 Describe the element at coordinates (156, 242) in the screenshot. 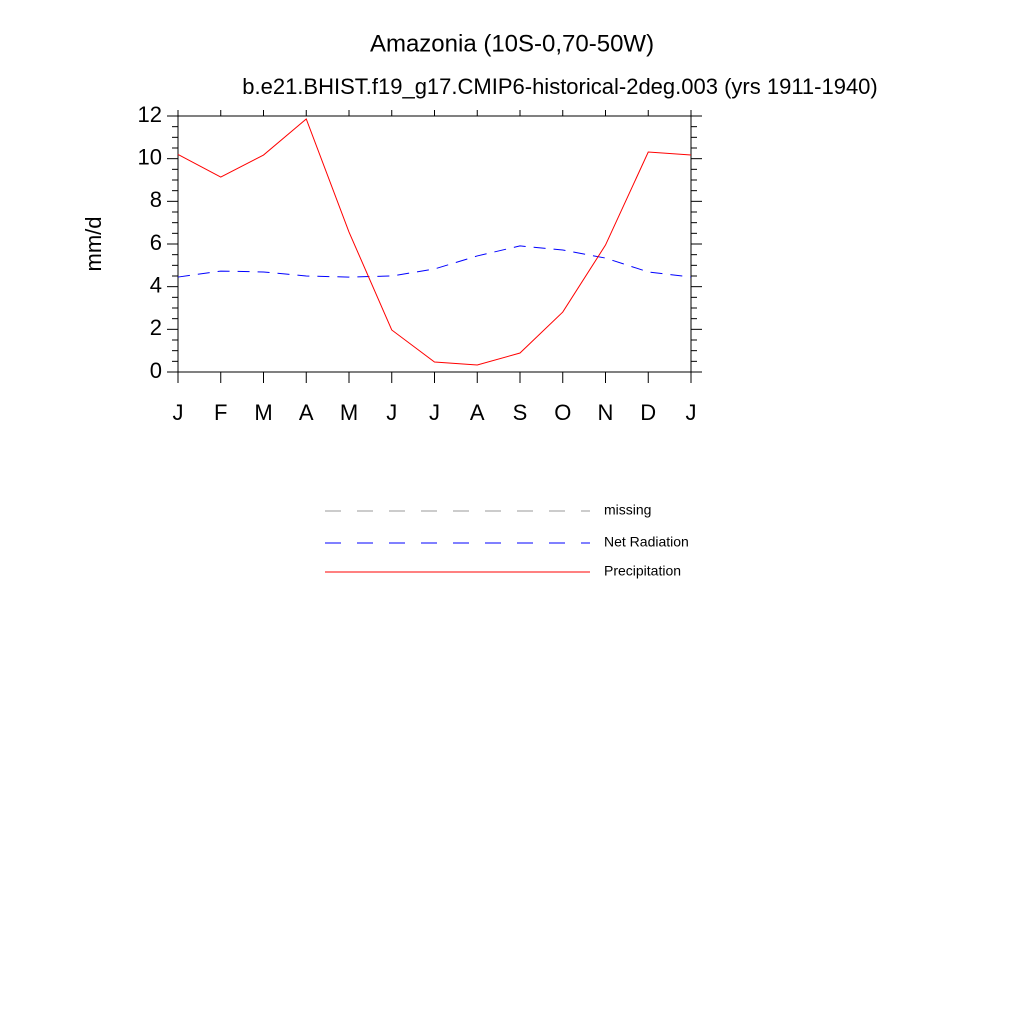

I see `y-tick-label: 6` at that location.